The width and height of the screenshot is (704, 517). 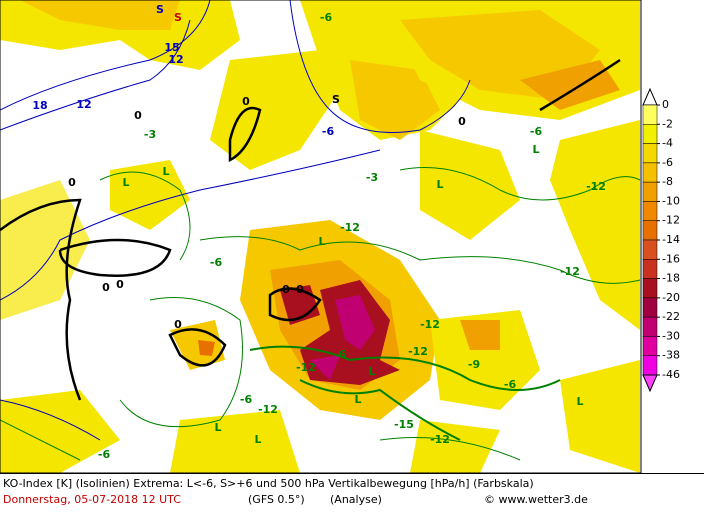 I want to click on colorbar-top-cap, so click(x=650, y=96).